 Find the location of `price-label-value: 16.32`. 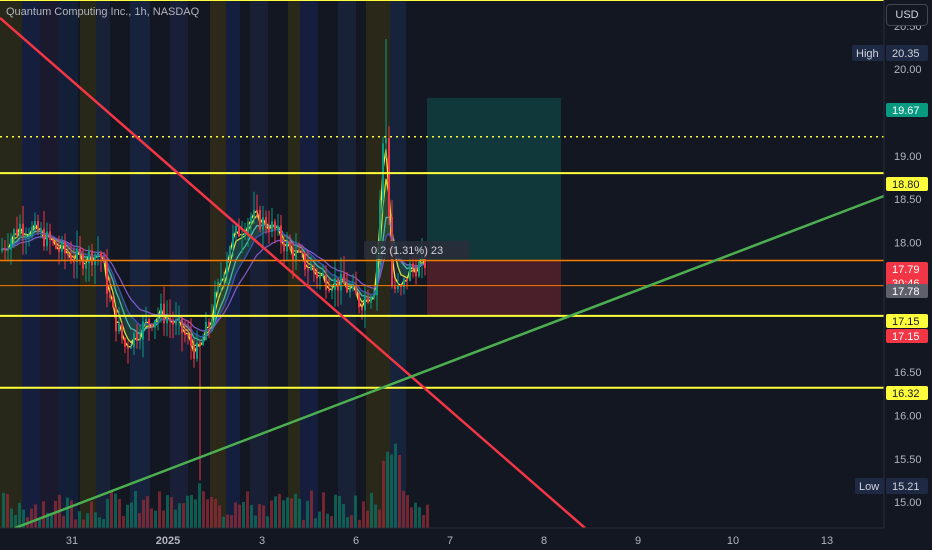

price-label-value: 16.32 is located at coordinates (906, 394).